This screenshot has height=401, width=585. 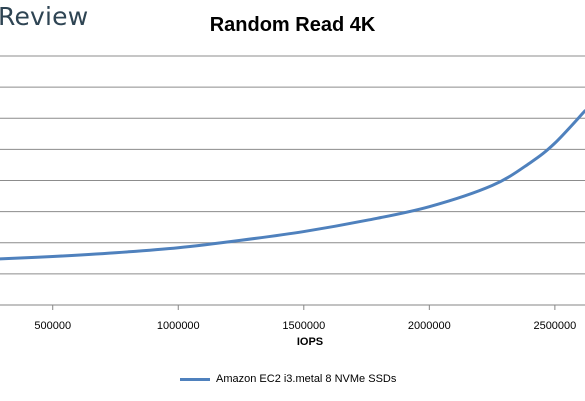 I want to click on brand-logo: Review, so click(x=44, y=16).